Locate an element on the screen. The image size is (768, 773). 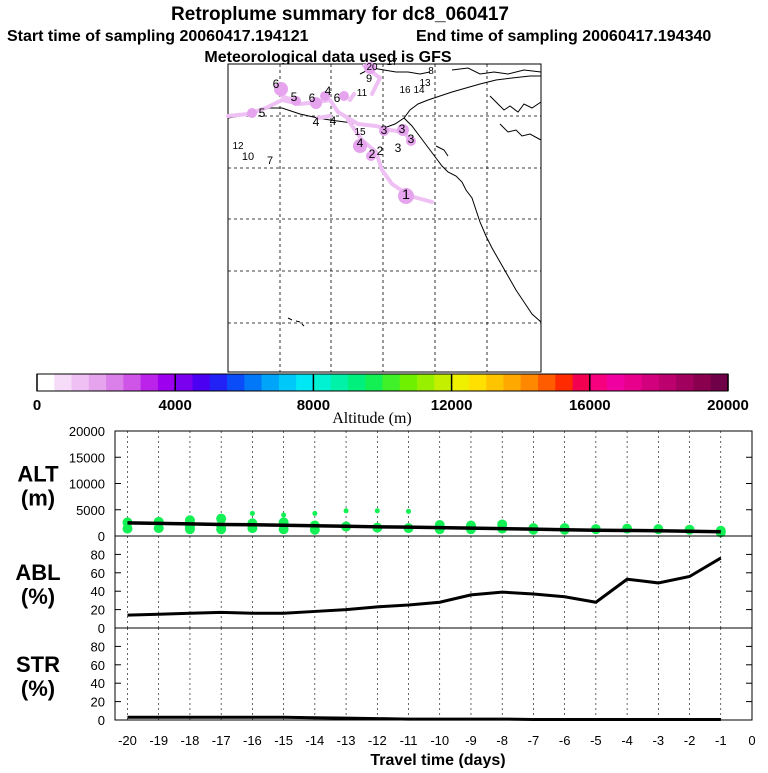
trajectory-blobs is located at coordinates (331, 133).